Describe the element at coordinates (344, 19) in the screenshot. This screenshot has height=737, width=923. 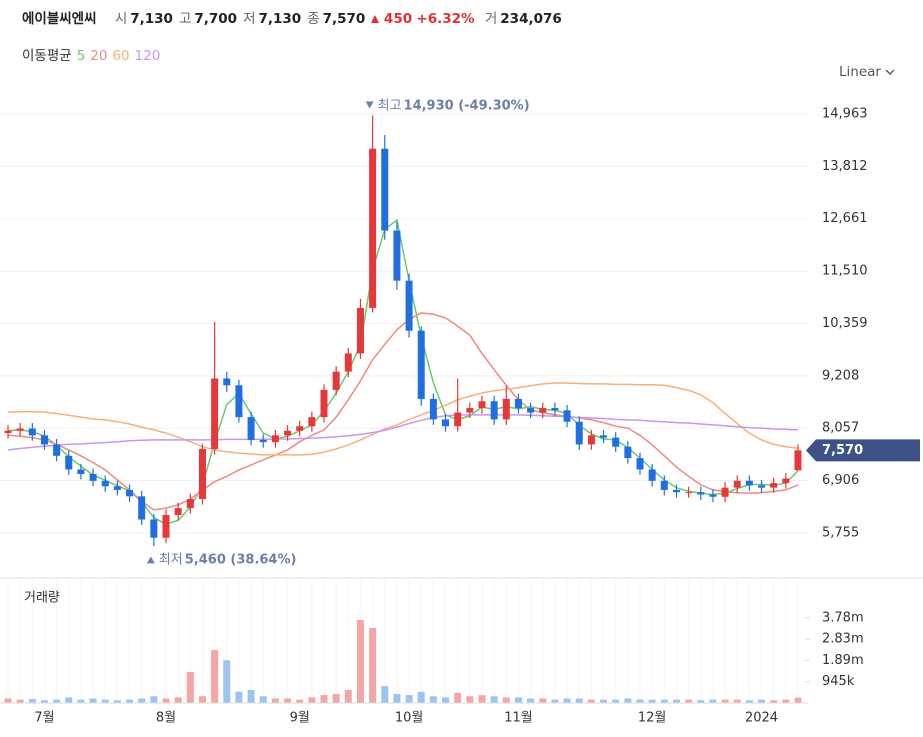
I see `quote-value: 7,570` at that location.